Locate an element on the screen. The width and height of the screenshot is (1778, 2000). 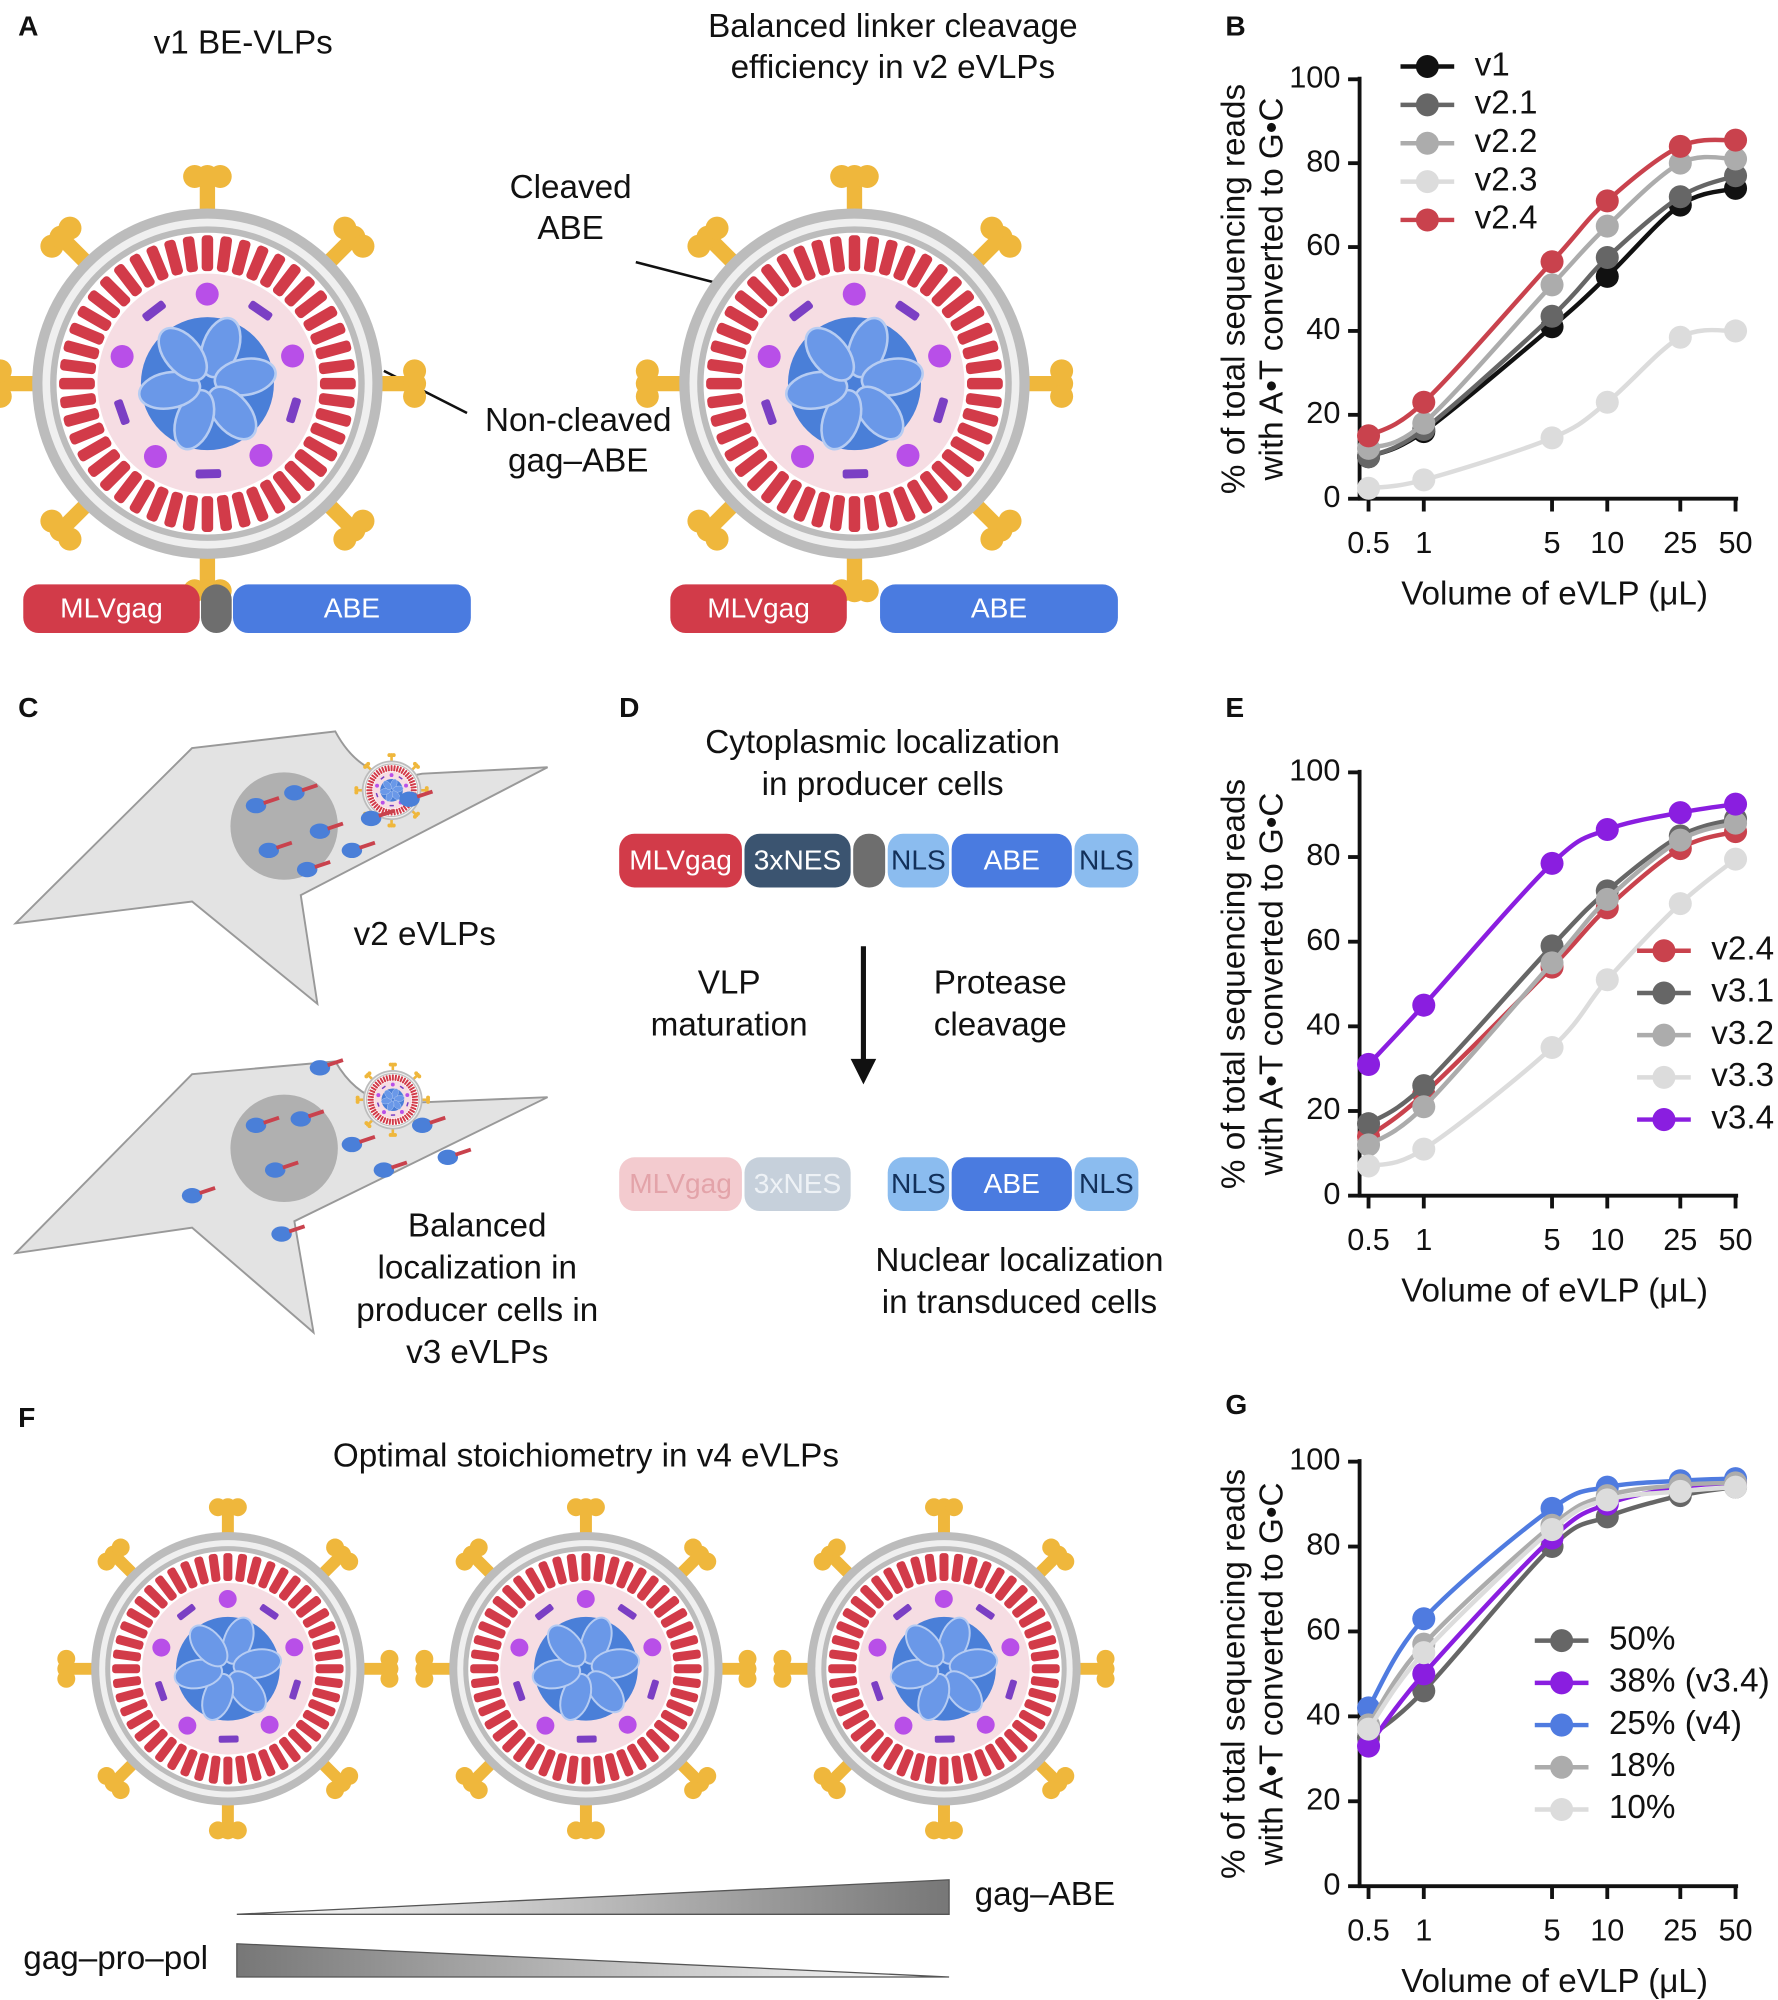
x-axis-label: Volume of eVLP (μL) is located at coordinates (1554, 594).